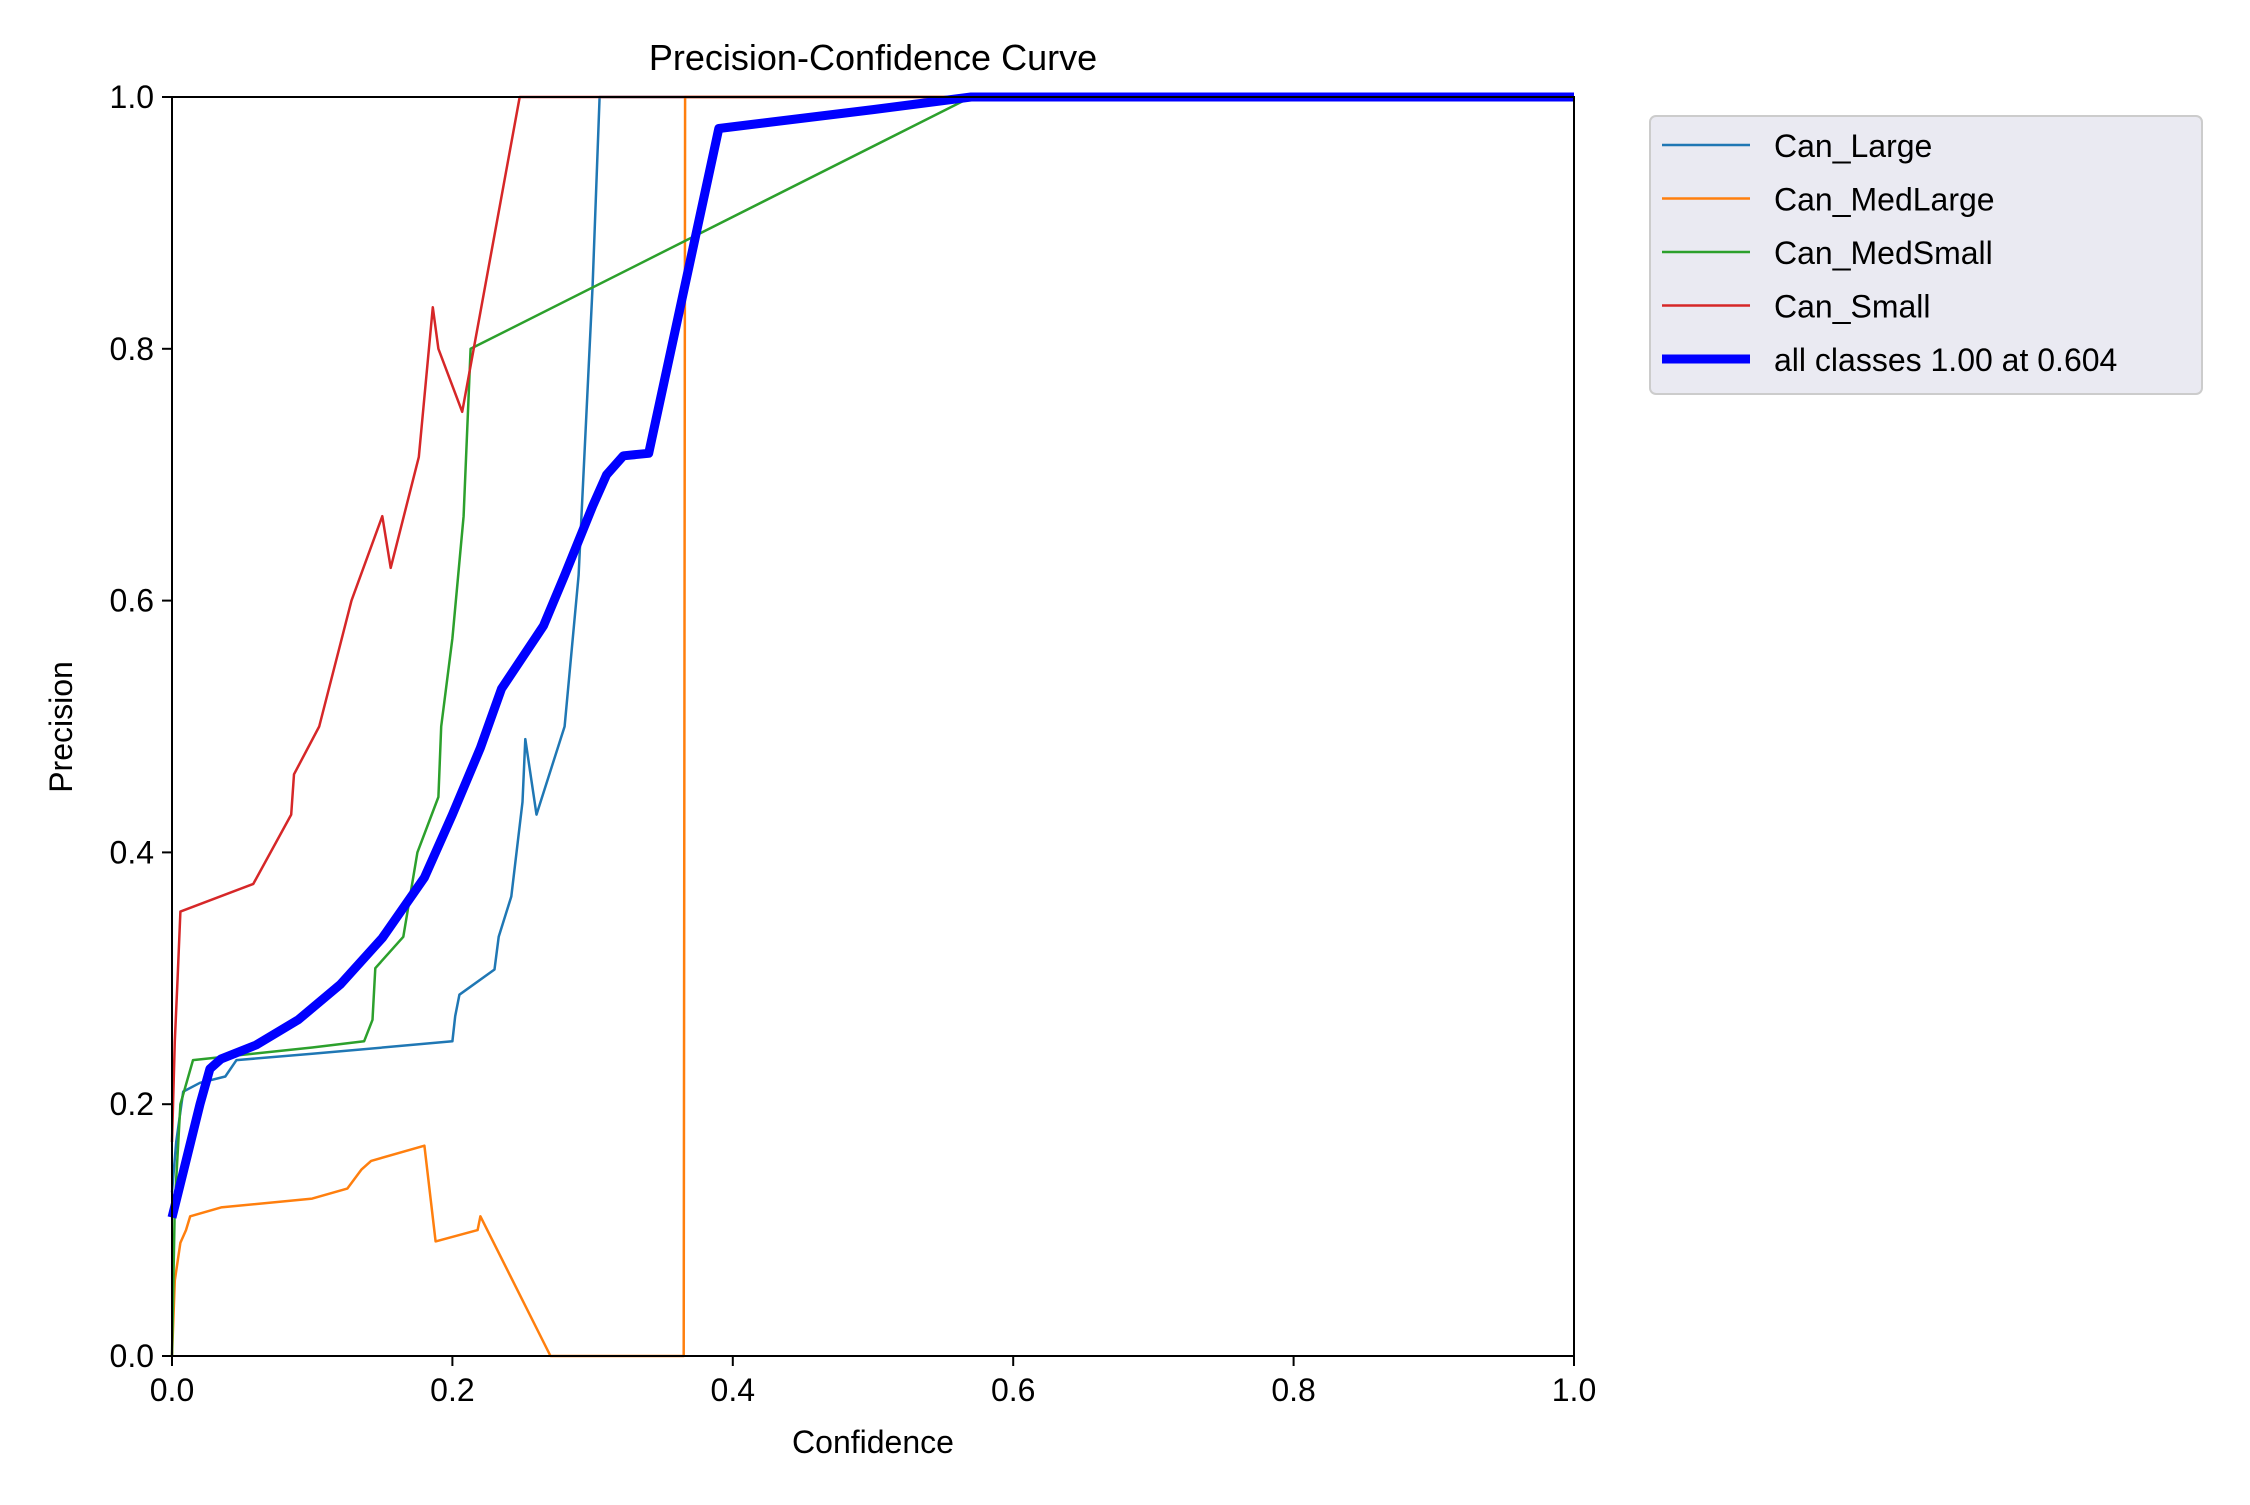 This screenshot has width=2250, height=1505. Describe the element at coordinates (132, 1104) in the screenshot. I see `y-tick-label: 0.2` at that location.